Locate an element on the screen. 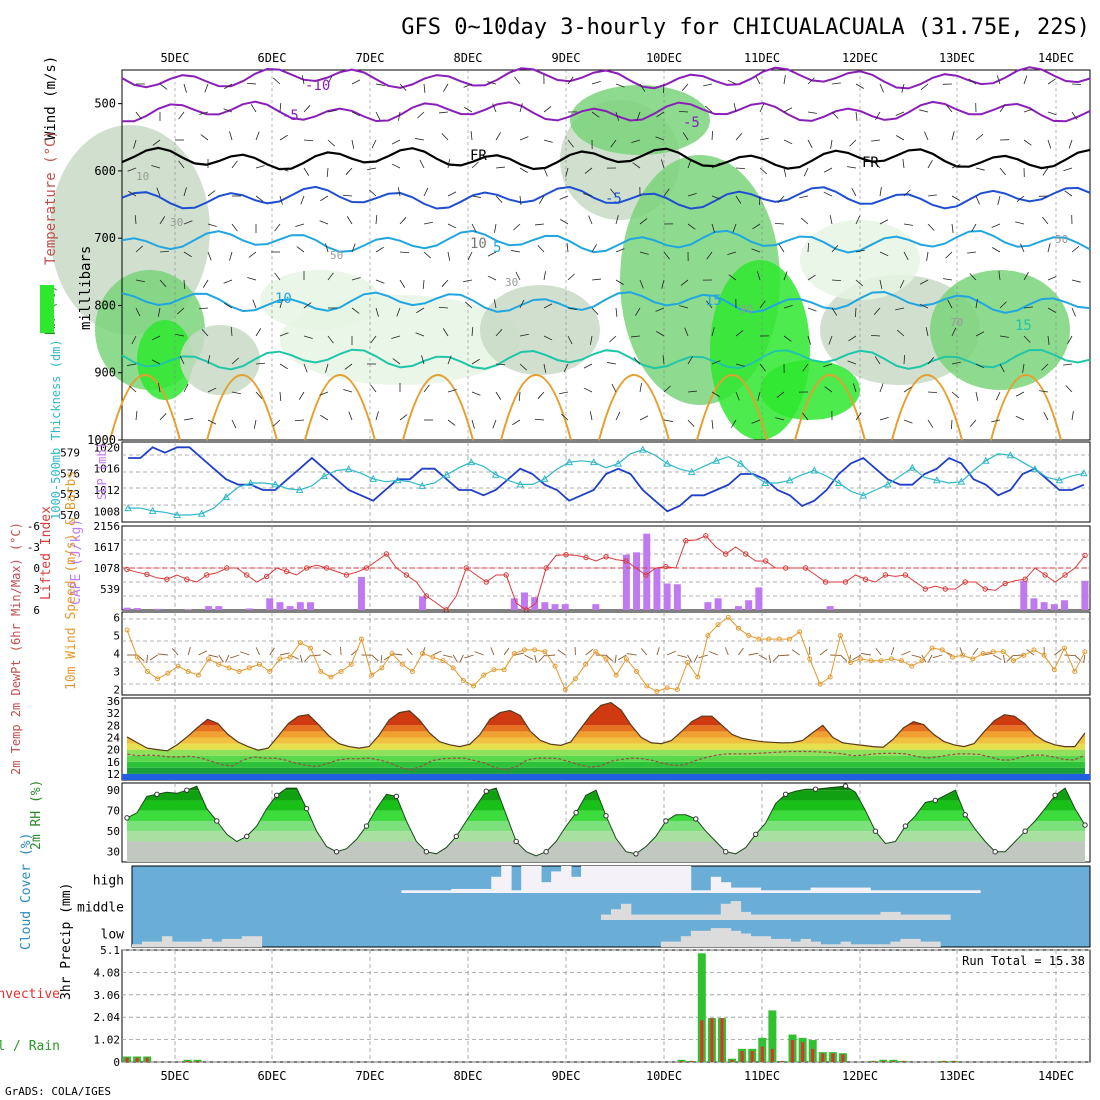 The height and width of the screenshot is (1100, 1100). cloud-middle-bar is located at coordinates (945, 917).